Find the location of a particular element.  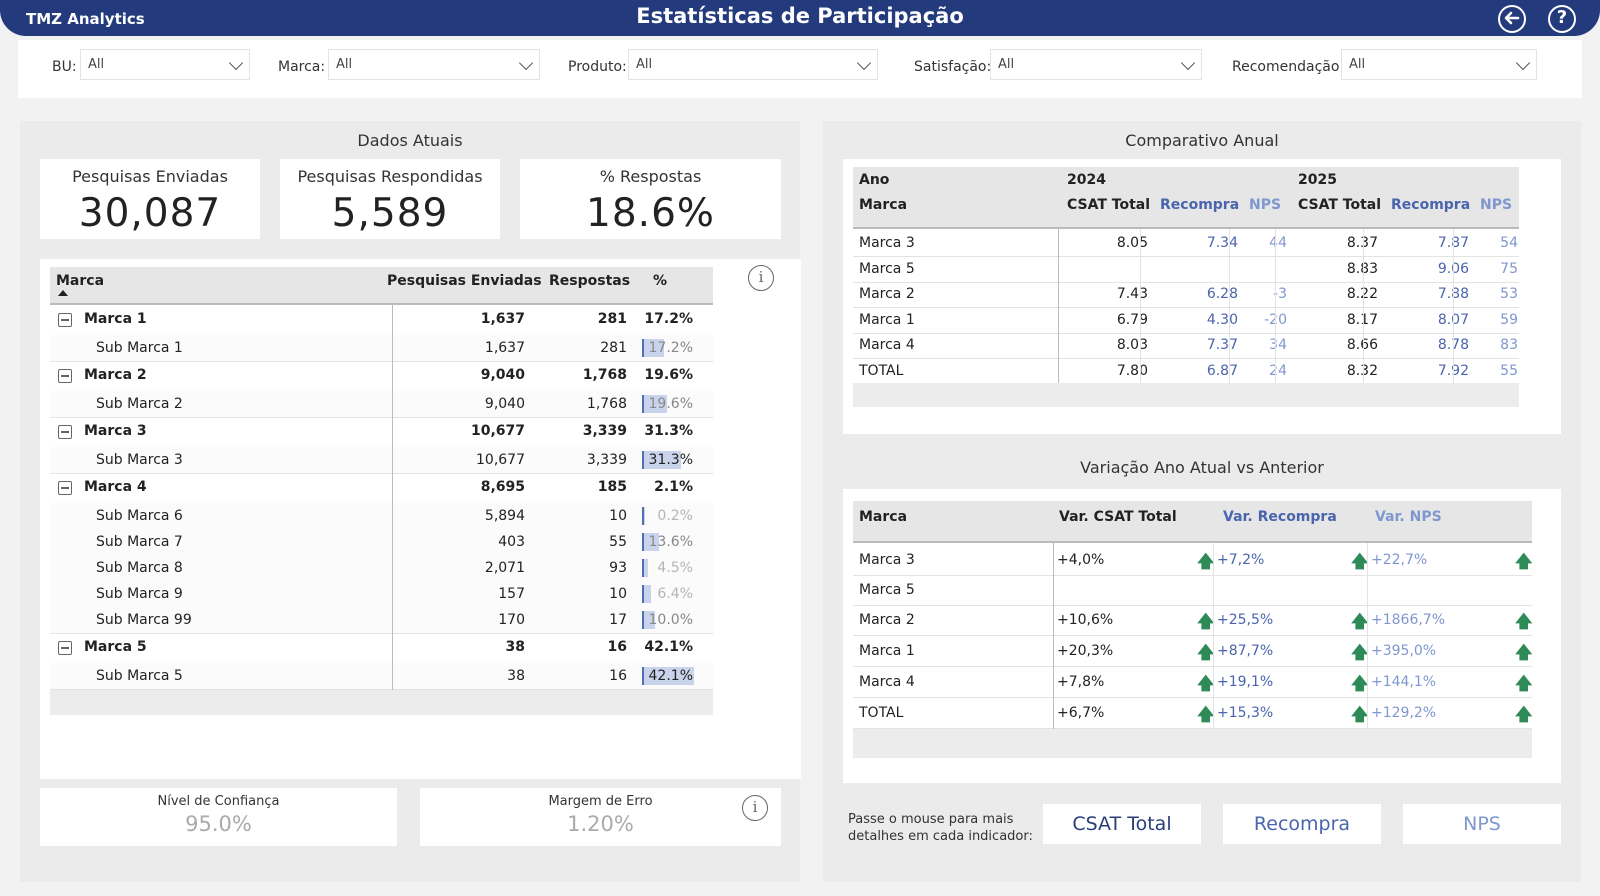

legend-csat-button: CSAT Total is located at coordinates (1122, 824).